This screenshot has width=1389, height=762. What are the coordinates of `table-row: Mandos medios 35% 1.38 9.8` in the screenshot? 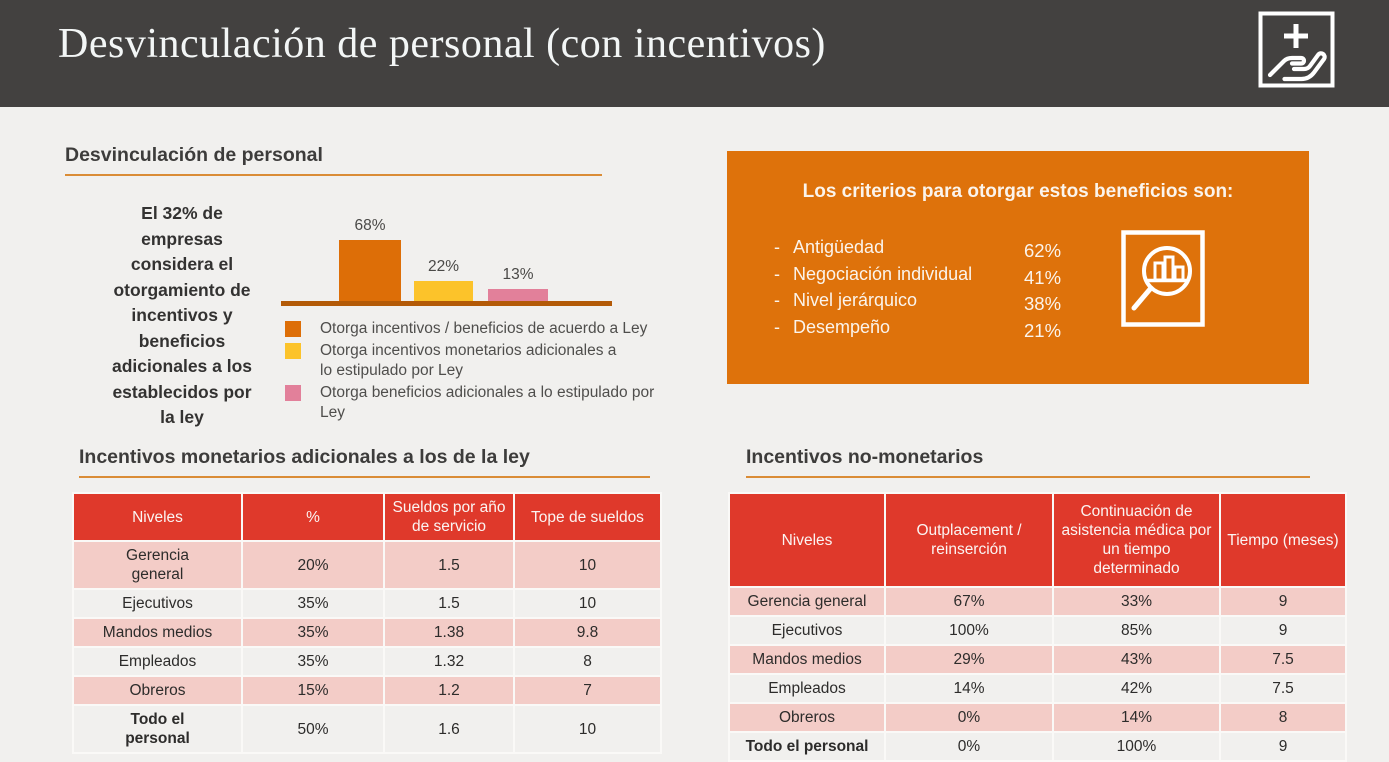 It's located at (367, 632).